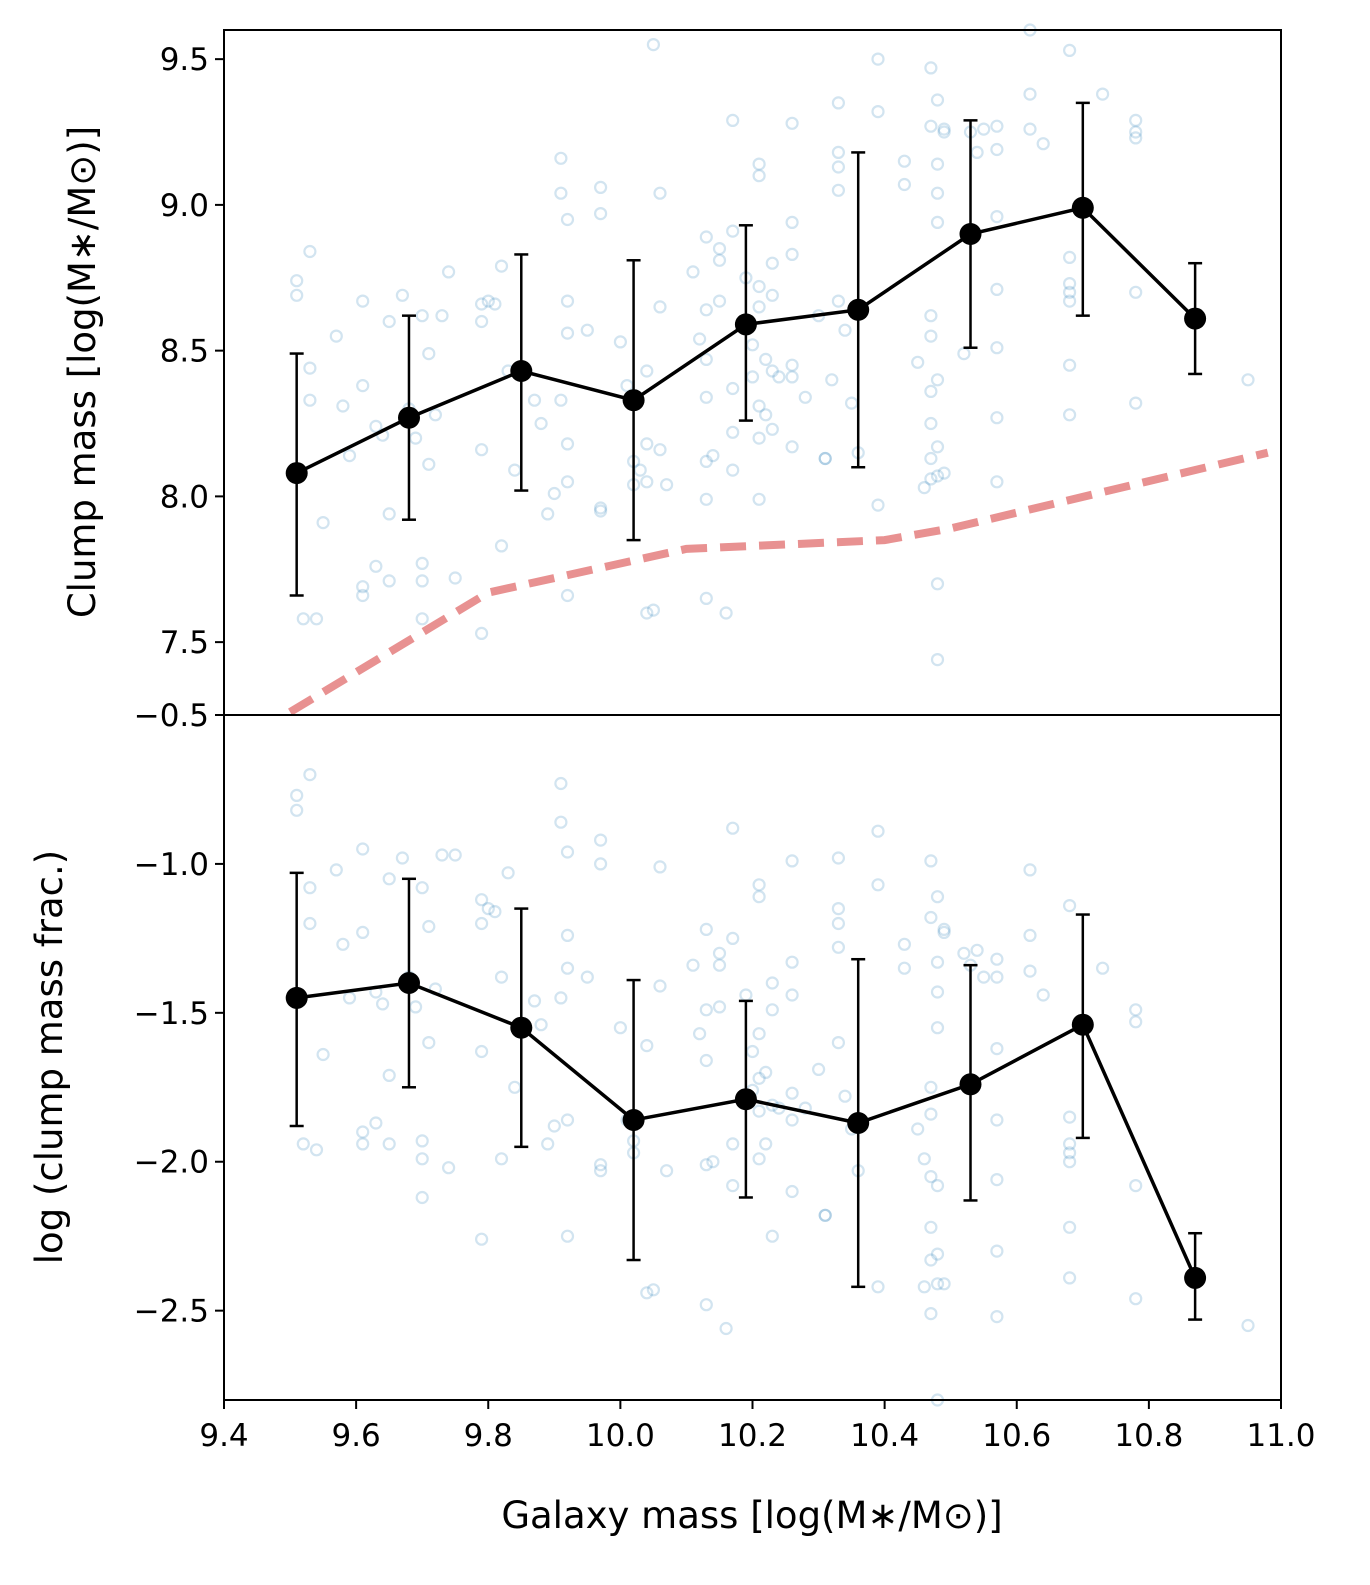 This screenshot has width=1370, height=1585. What do you see at coordinates (746, 1130) in the screenshot?
I see `bottom-binned-markers` at bounding box center [746, 1130].